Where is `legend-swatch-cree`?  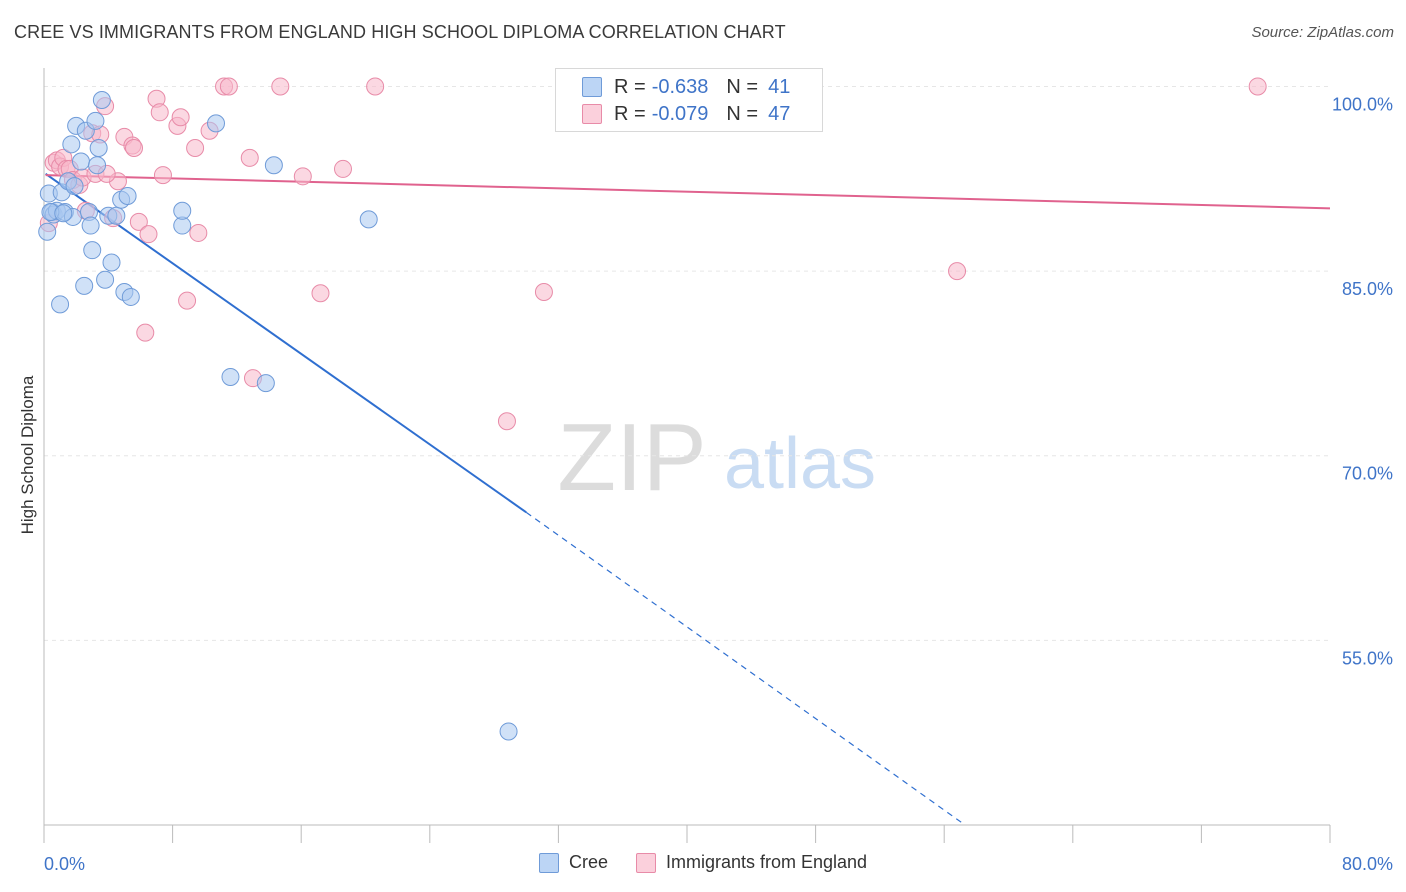
legend-swatch-cree is located at coordinates (592, 87).